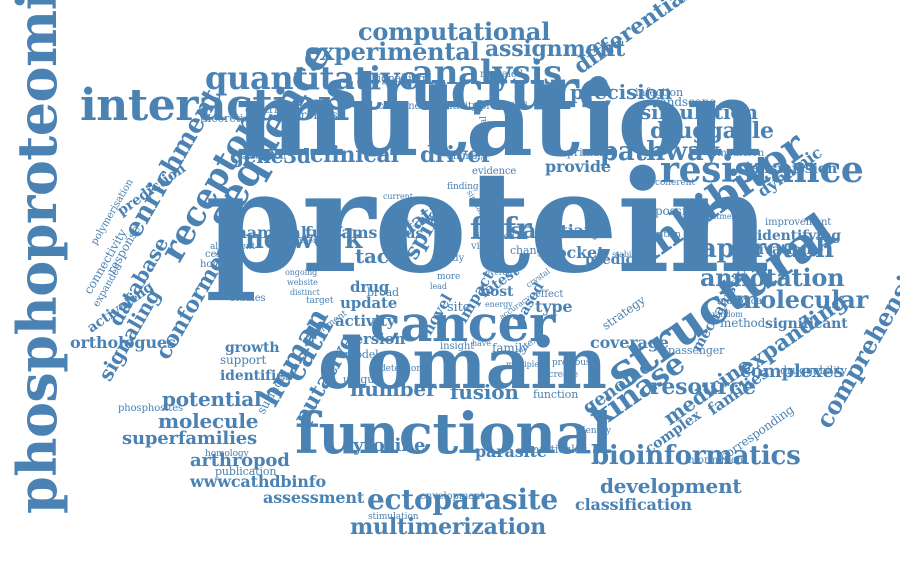  What do you see at coordinates (208, 420) in the screenshot?
I see `word-molecule: molecule` at bounding box center [208, 420].